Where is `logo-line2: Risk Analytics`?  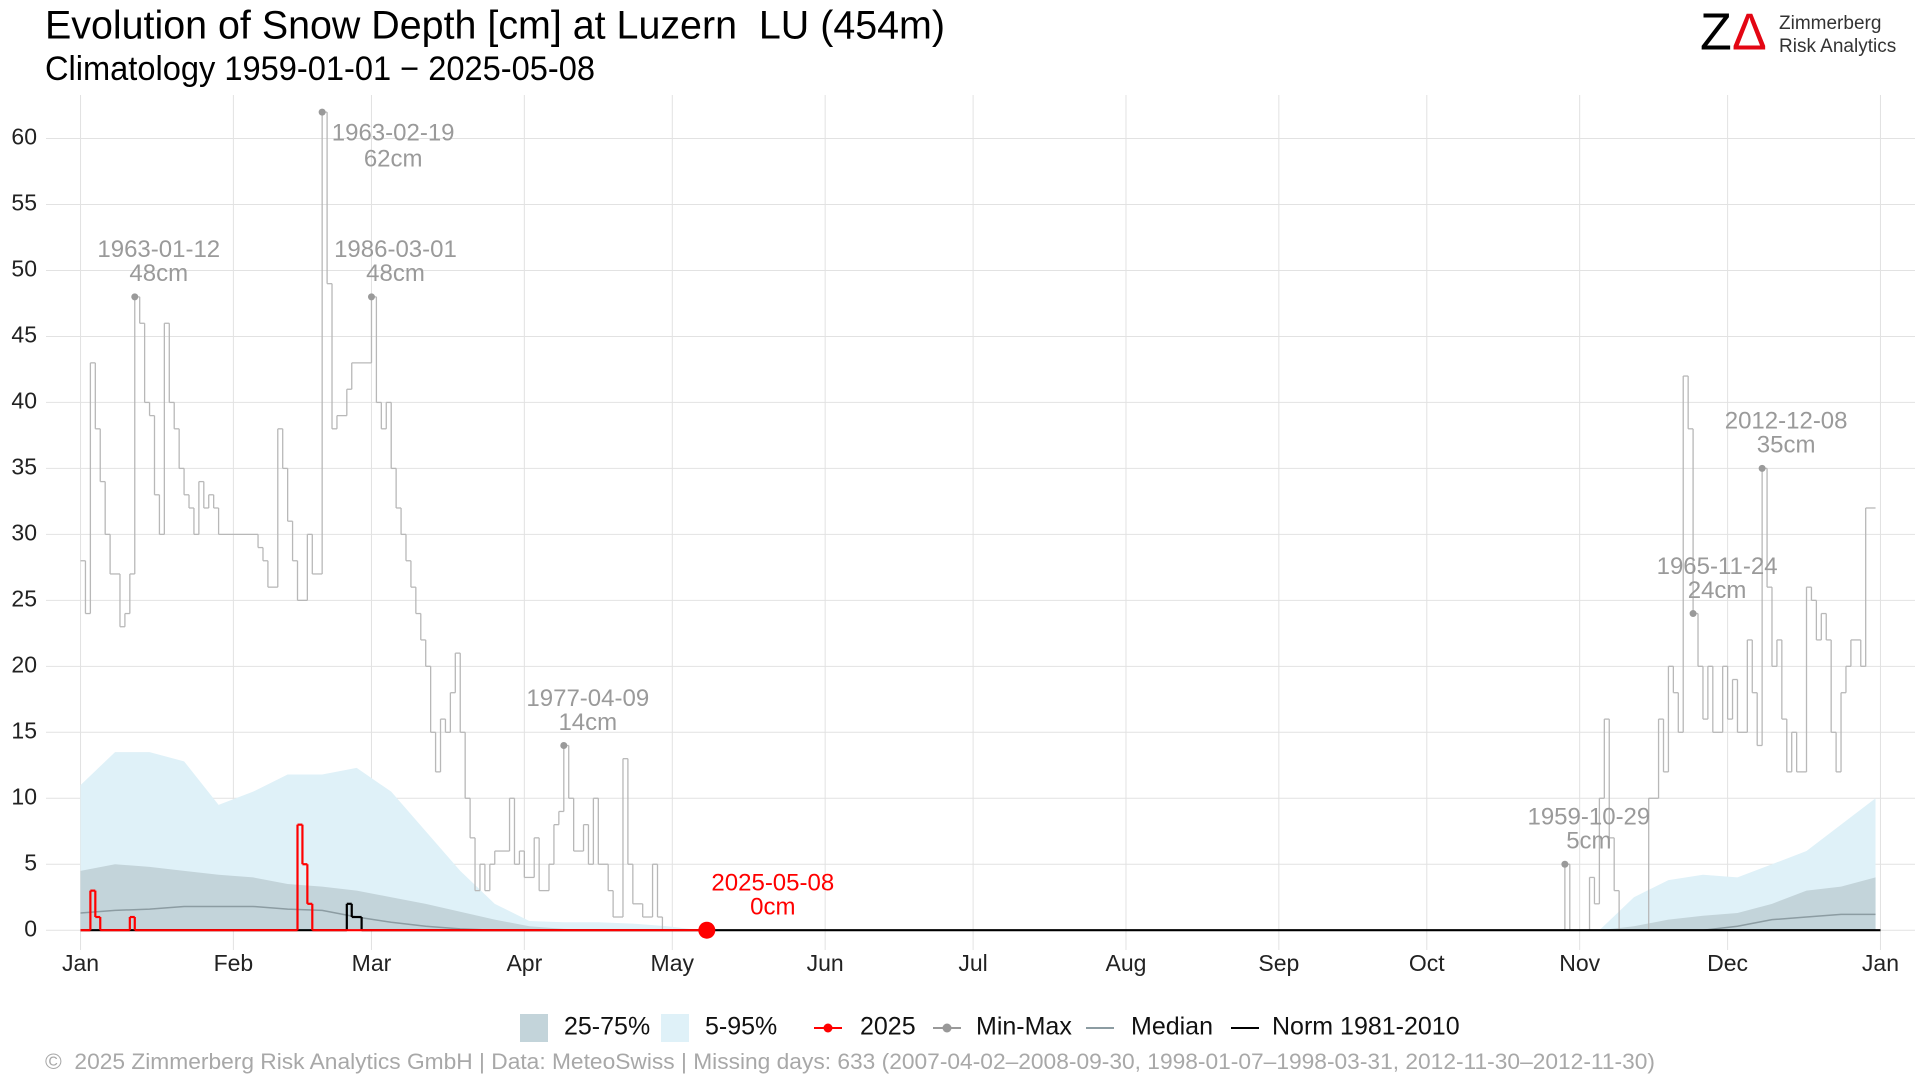
logo-line2: Risk Analytics is located at coordinates (1837, 46).